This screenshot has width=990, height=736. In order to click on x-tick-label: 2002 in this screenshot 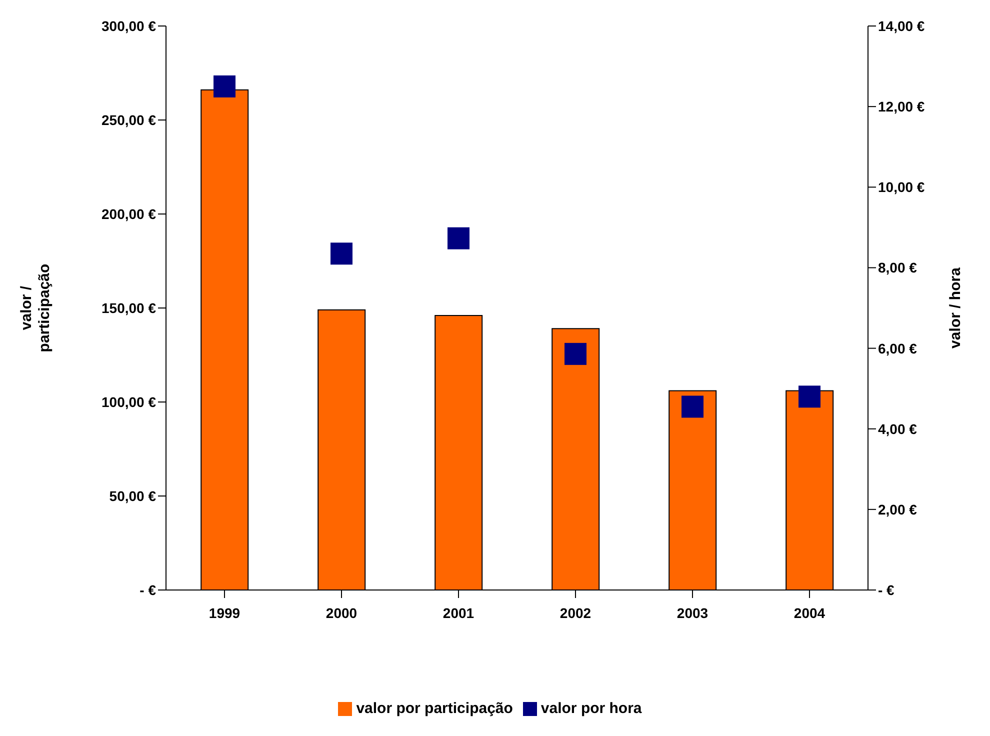, I will do `click(576, 612)`.